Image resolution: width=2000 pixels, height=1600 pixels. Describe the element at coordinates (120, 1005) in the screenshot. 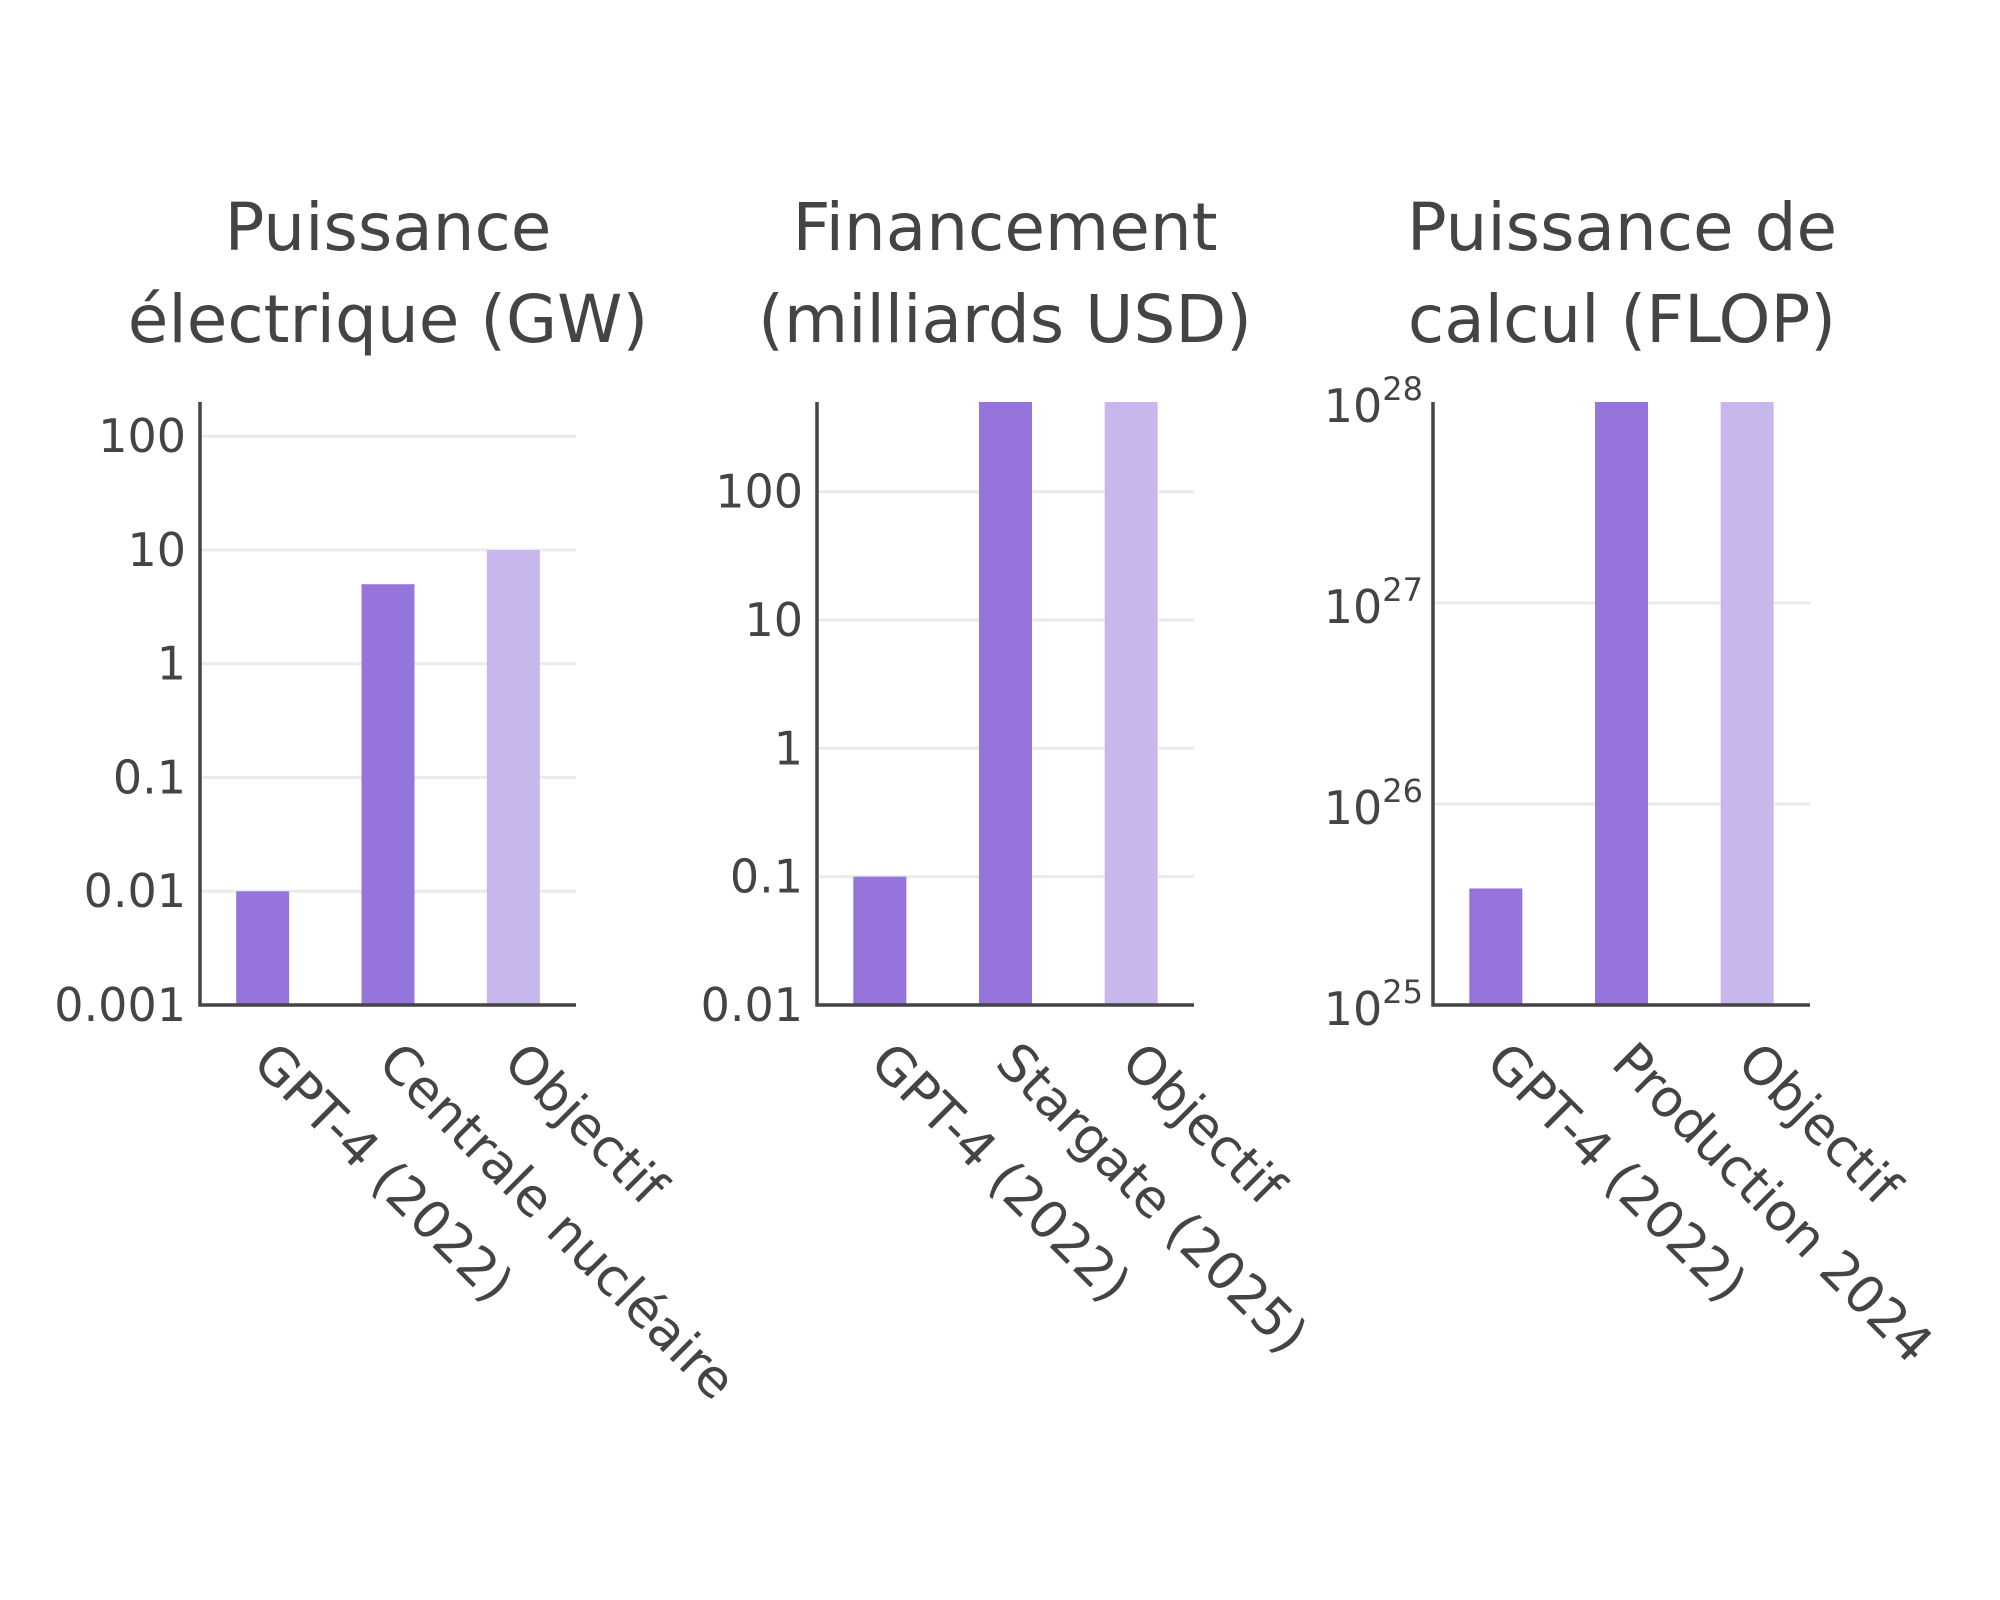

I see `y-tick-label: 0.001` at that location.